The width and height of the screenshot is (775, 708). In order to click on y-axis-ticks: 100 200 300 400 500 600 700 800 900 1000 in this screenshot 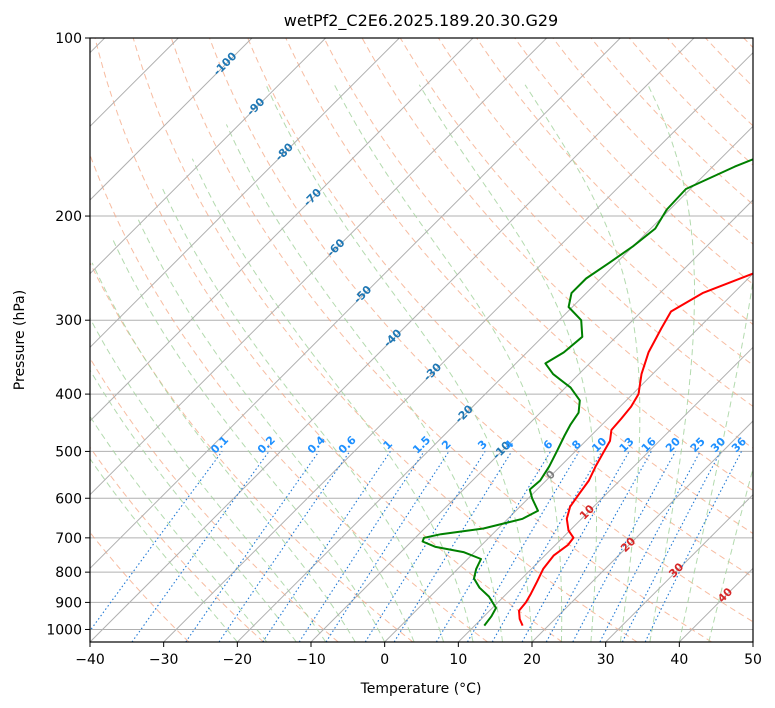, I will do `click(68, 334)`.